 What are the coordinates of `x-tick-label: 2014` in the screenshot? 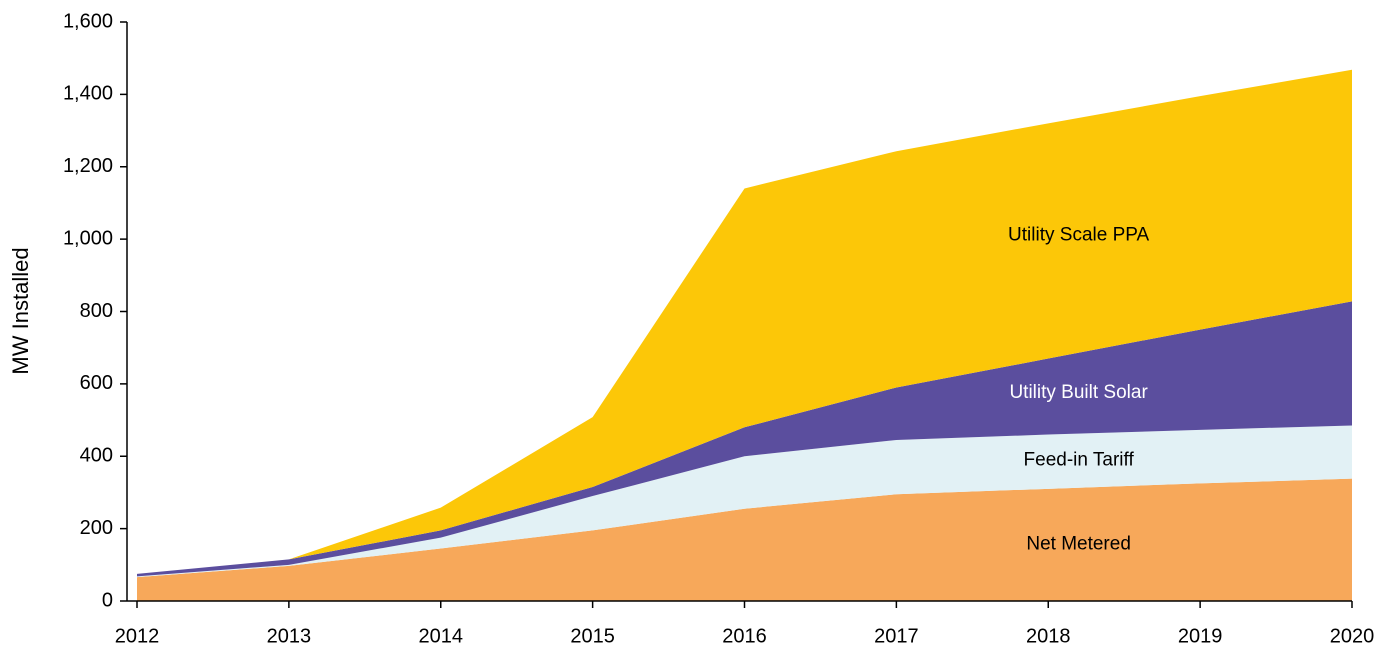 It's located at (441, 636).